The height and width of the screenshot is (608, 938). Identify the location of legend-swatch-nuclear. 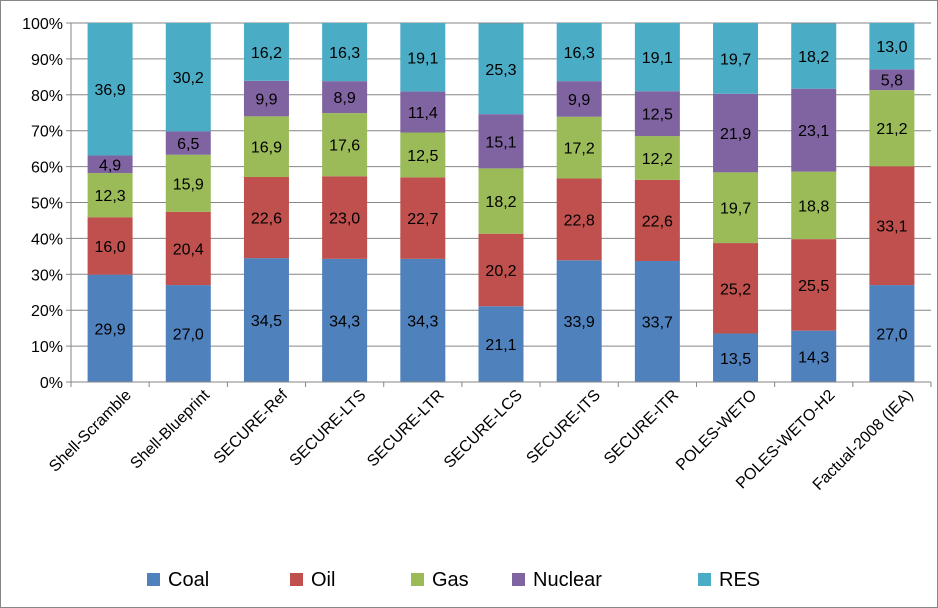
(518, 579).